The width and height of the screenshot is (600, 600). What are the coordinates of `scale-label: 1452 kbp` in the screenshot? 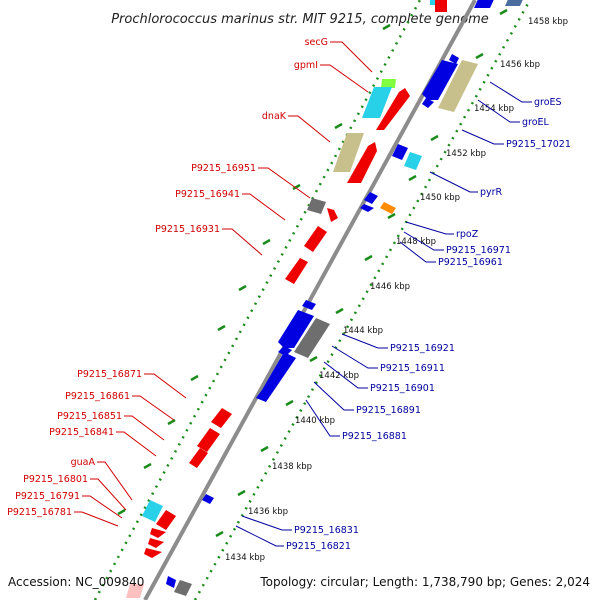 It's located at (466, 154).